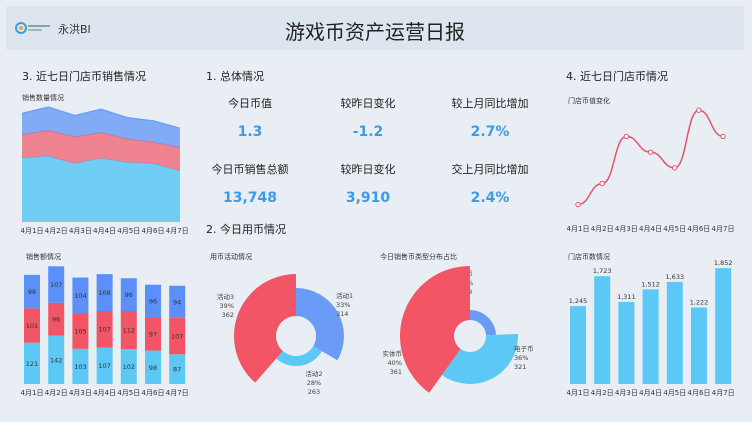 The height and width of the screenshot is (422, 752). I want to click on slice-label: 40%, so click(395, 363).